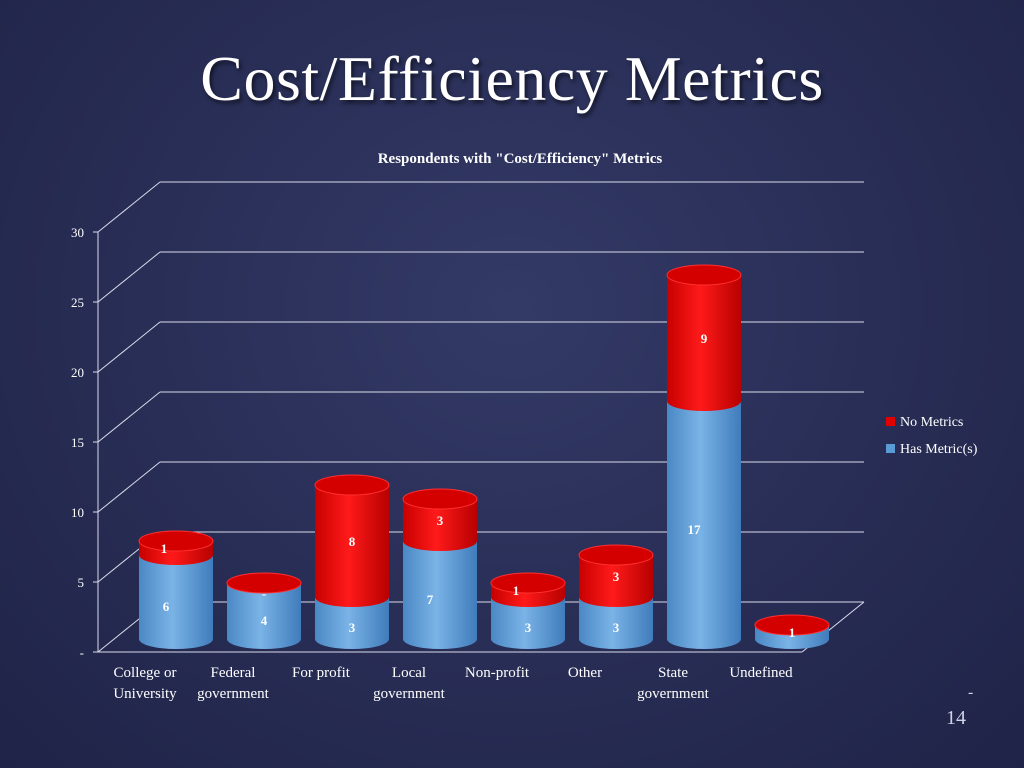 Image resolution: width=1024 pixels, height=768 pixels. I want to click on x-tick-label: Undefined, so click(761, 673).